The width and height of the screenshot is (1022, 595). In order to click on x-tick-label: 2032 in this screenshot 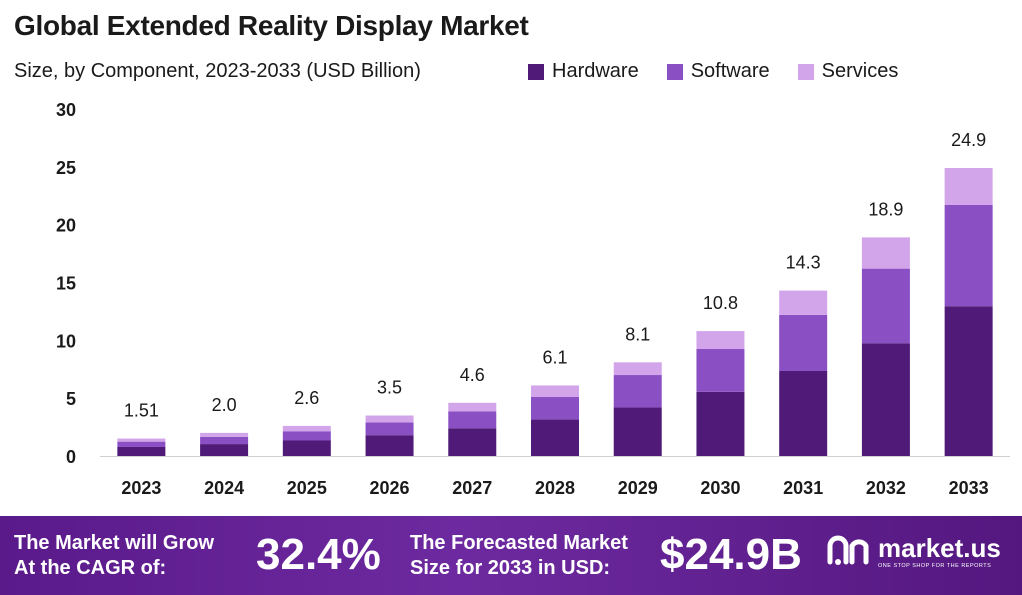, I will do `click(886, 488)`.